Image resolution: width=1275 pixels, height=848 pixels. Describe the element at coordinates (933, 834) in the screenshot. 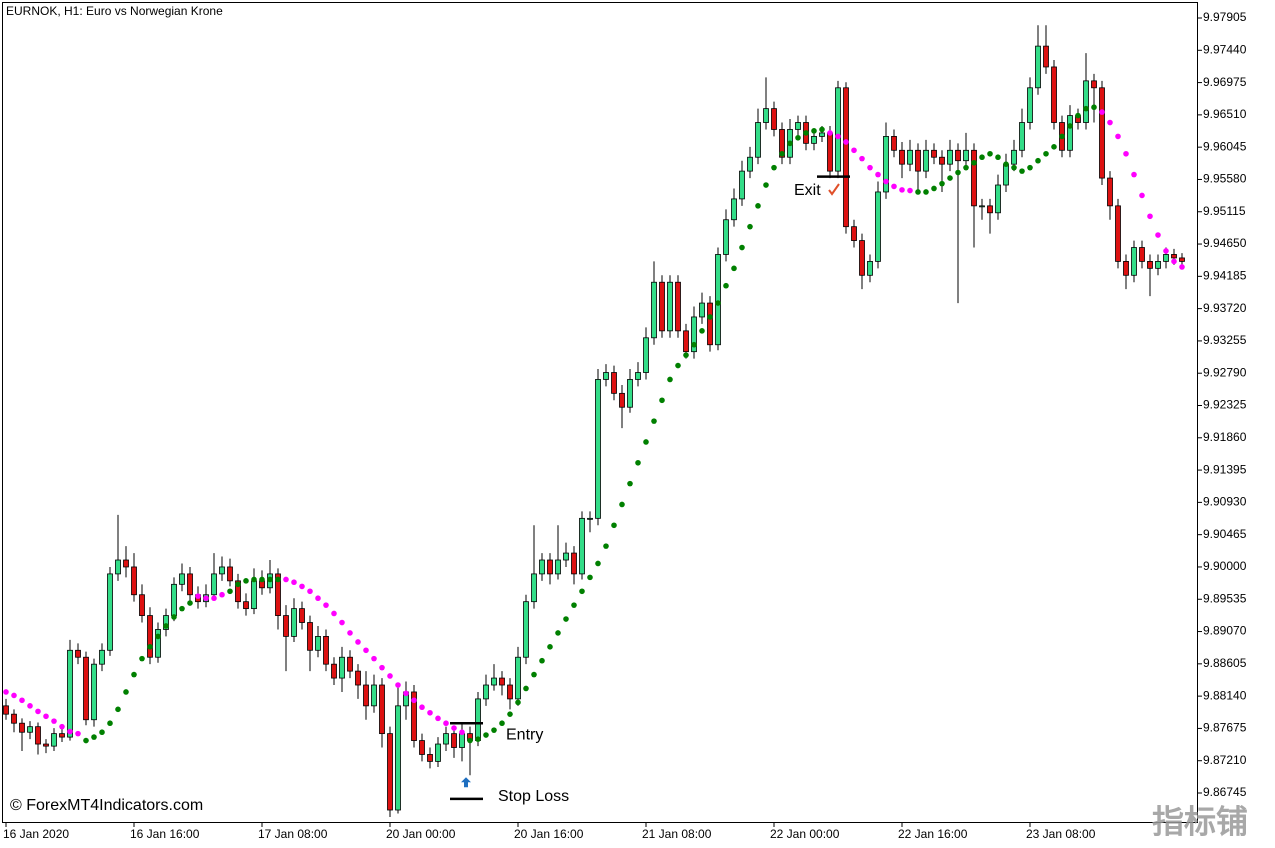

I see `x-tick-label: 22 Jan 16:00` at that location.